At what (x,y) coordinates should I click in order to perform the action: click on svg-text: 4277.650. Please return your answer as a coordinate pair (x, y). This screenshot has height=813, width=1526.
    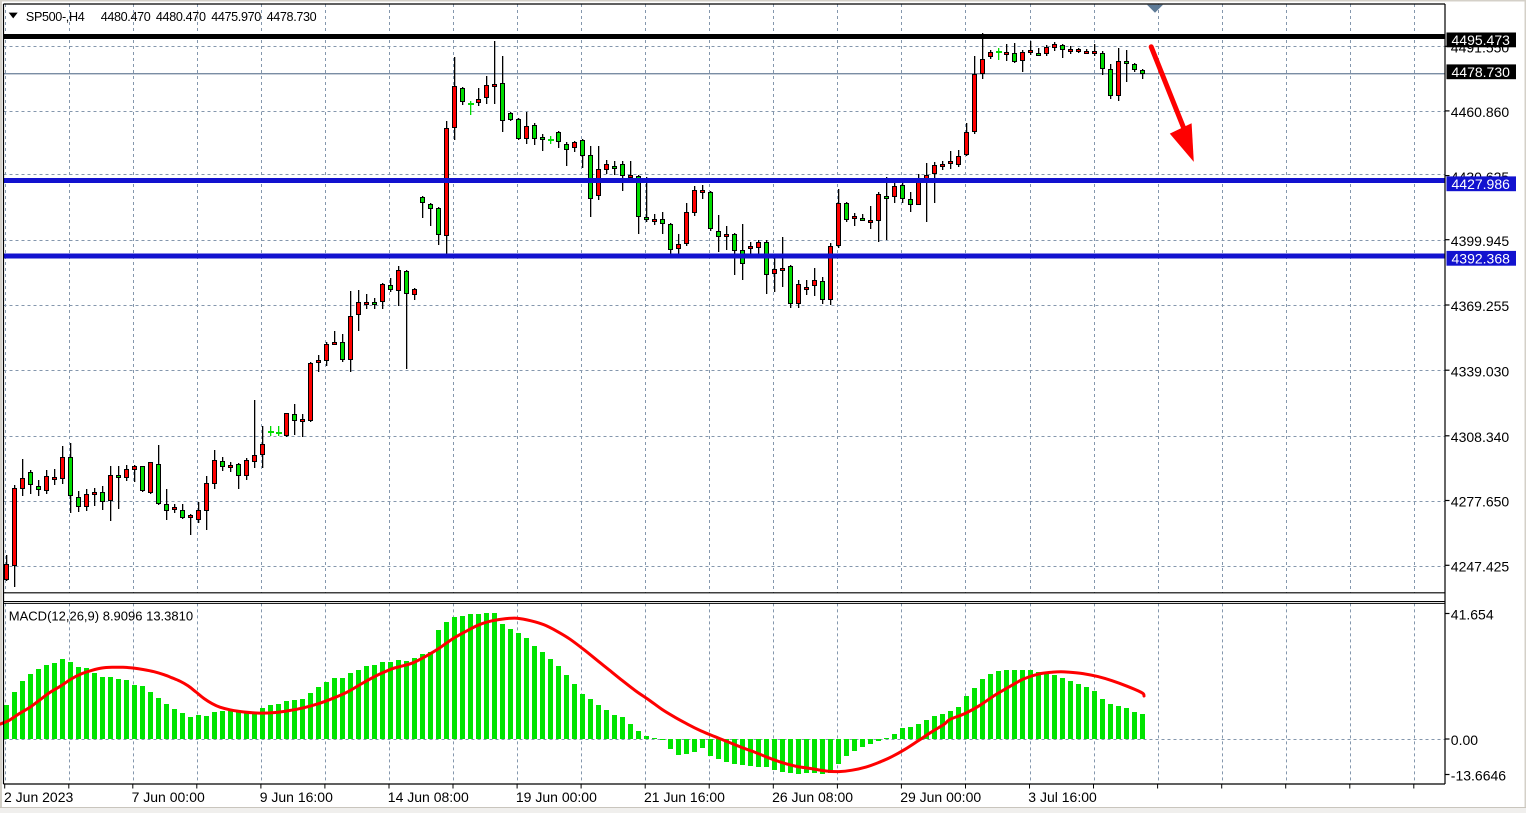
    Looking at the image, I should click on (1480, 502).